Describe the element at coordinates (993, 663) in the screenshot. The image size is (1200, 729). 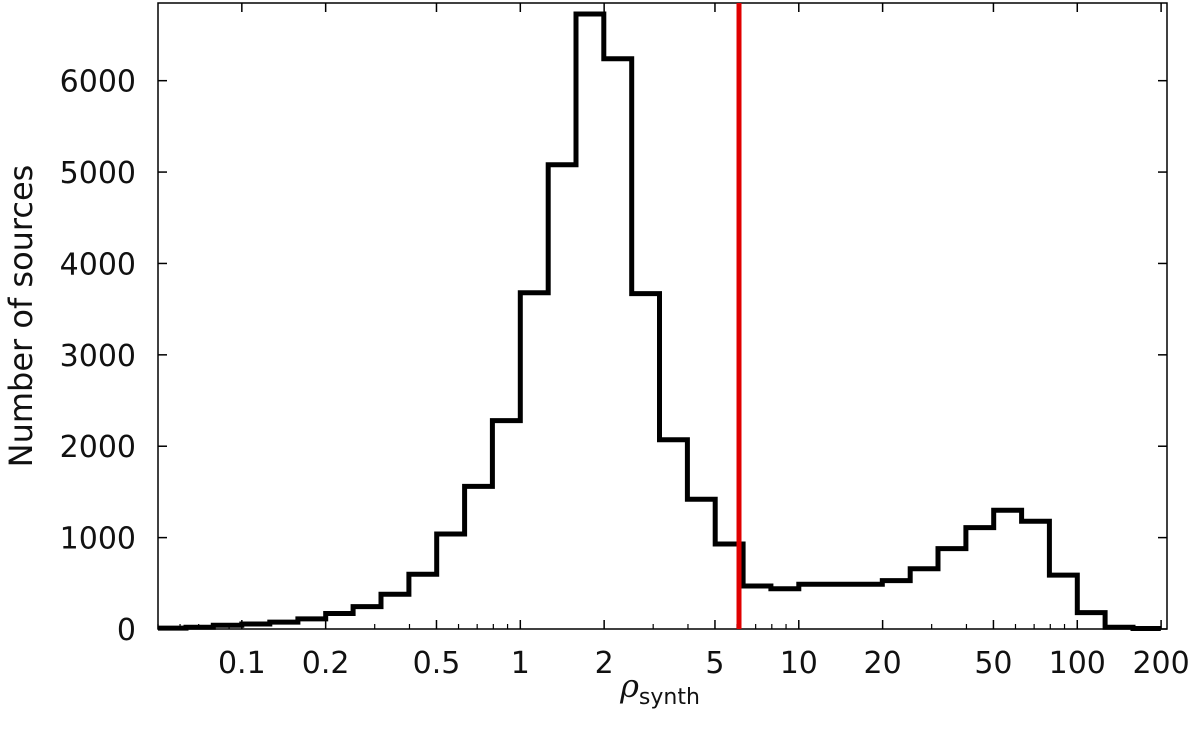
I see `x-tick-label: 50` at that location.